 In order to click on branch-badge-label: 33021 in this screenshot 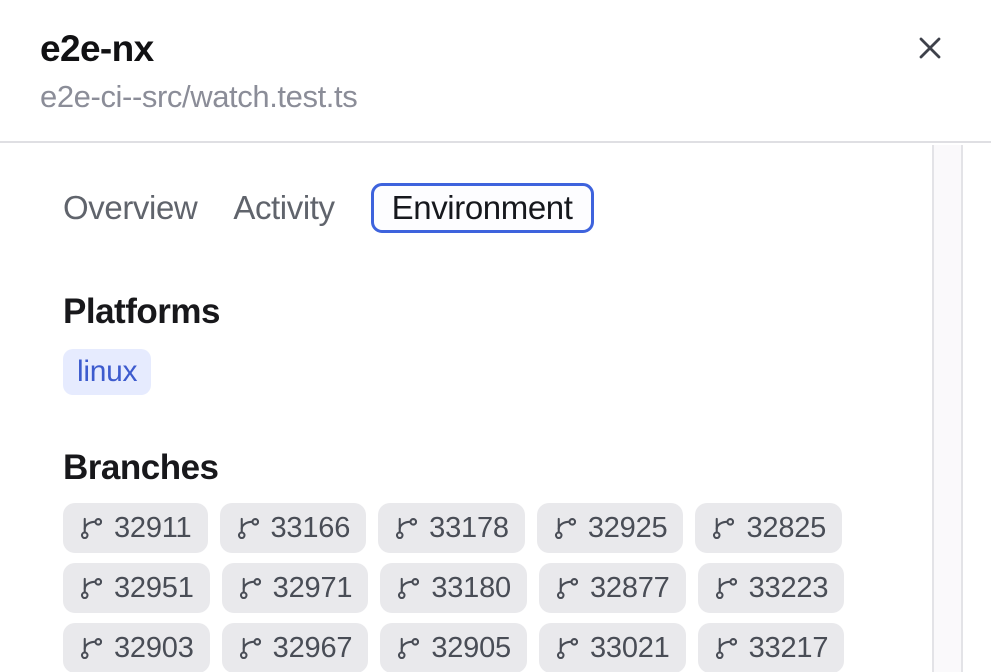, I will do `click(629, 647)`.